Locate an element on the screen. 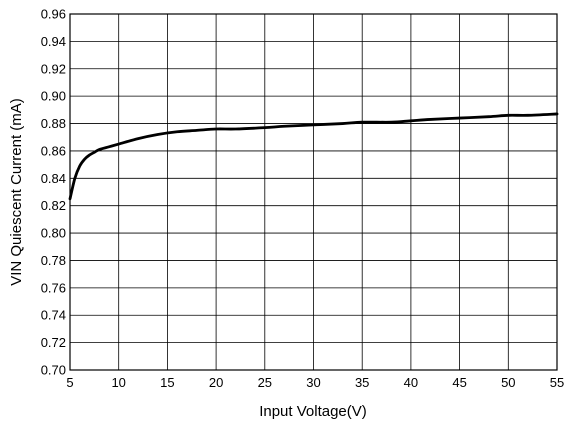 Image resolution: width=566 pixels, height=423 pixels. y-tick-label: 0.90 is located at coordinates (53, 96).